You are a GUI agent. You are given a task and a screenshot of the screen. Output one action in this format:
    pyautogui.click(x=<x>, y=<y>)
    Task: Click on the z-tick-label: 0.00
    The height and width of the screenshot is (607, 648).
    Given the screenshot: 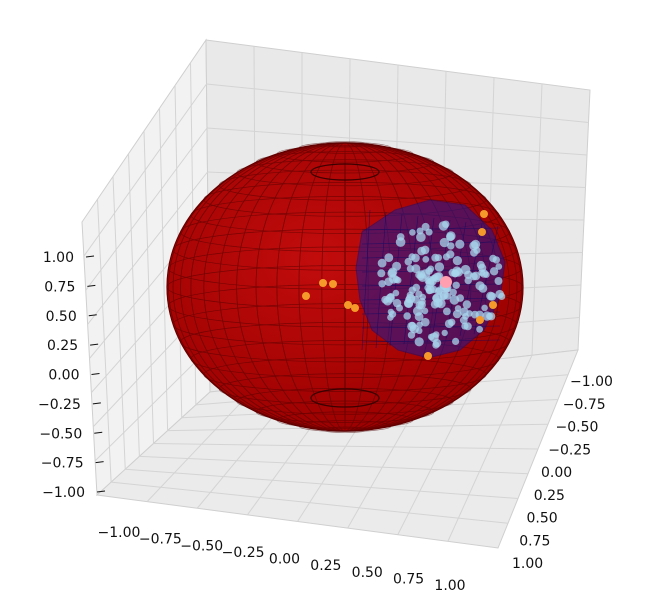 What is the action you would take?
    pyautogui.click(x=63, y=376)
    